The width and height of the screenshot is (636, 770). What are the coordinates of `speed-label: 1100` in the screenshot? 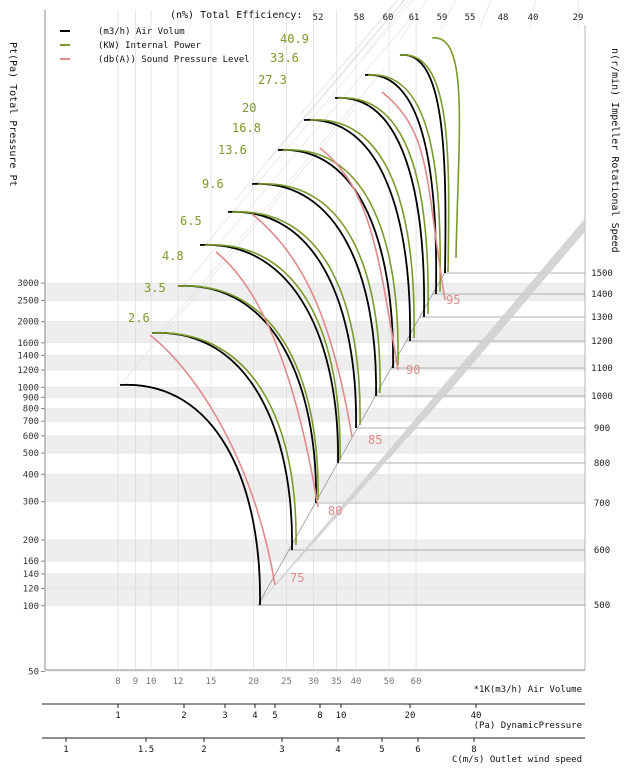 It's located at (602, 369).